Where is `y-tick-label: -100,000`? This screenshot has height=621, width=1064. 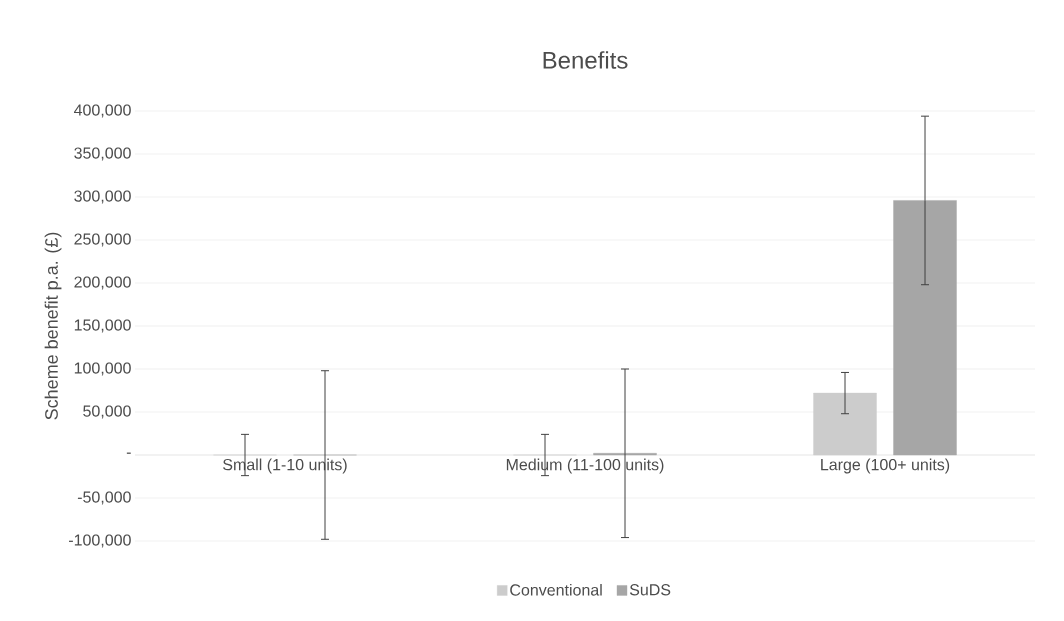
y-tick-label: -100,000 is located at coordinates (100, 541).